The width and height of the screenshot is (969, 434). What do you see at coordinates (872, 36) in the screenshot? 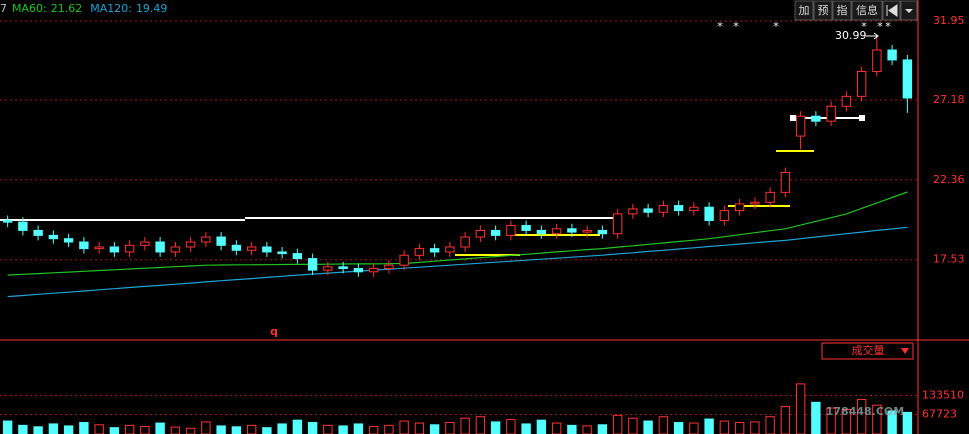
I see `annotation-arrow` at bounding box center [872, 36].